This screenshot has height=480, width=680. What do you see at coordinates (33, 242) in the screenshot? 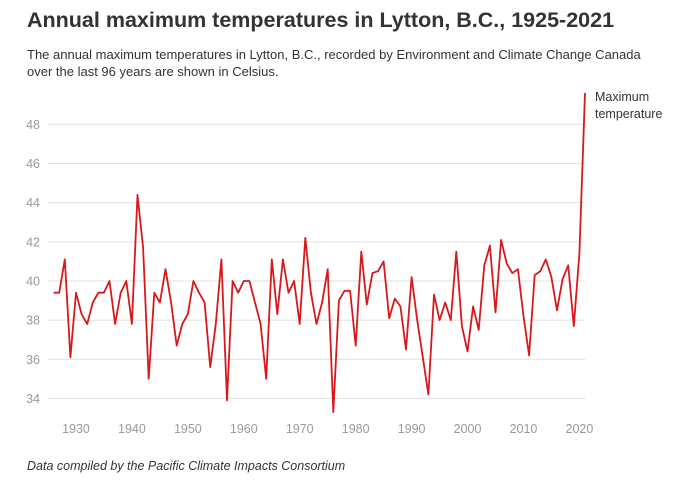
I see `y-tick-label: 42` at bounding box center [33, 242].